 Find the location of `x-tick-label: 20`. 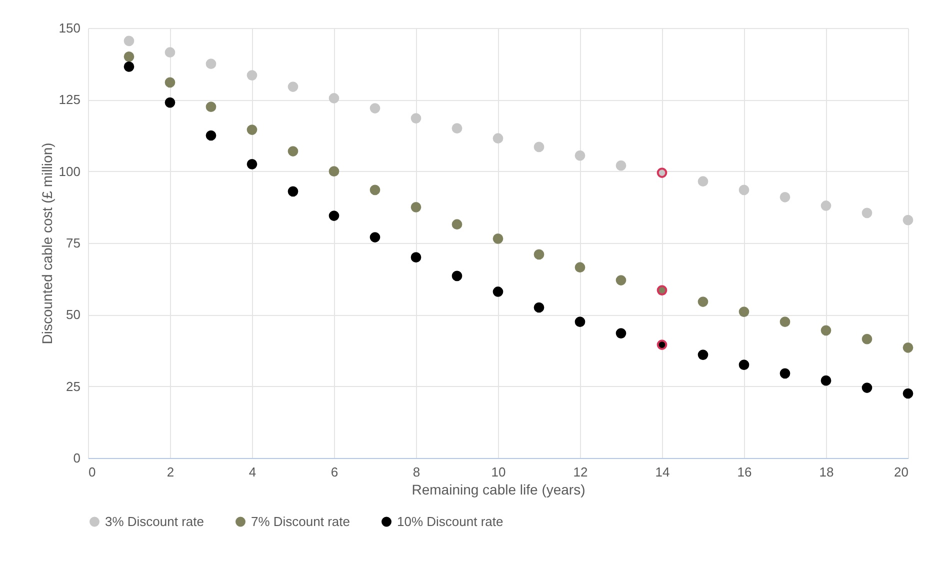

x-tick-label: 20 is located at coordinates (901, 472).